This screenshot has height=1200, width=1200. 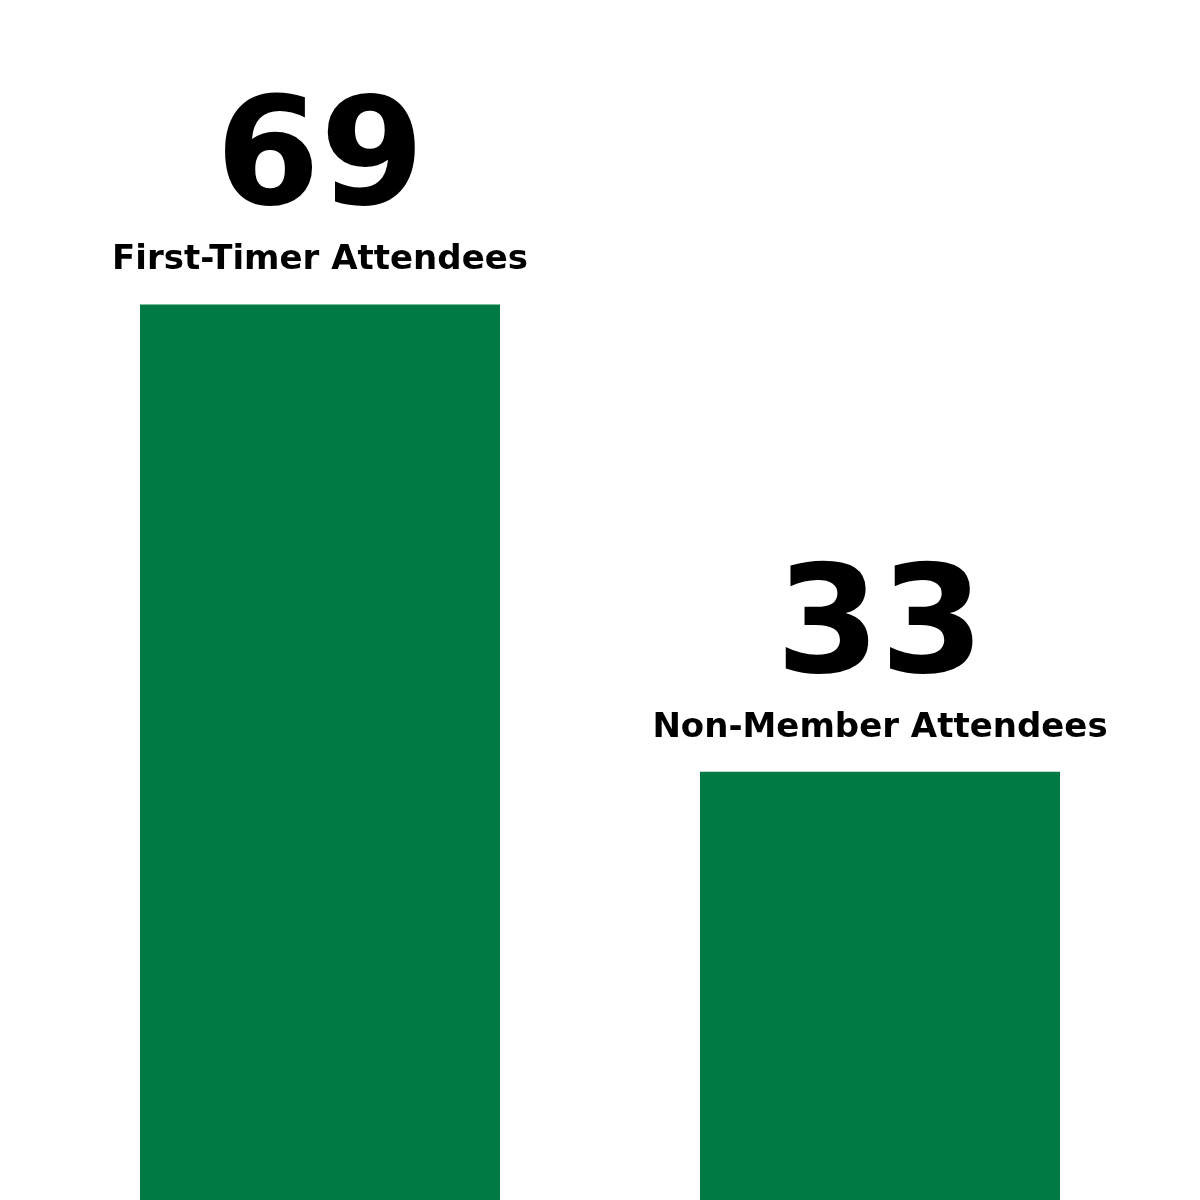 What do you see at coordinates (320, 257) in the screenshot?
I see `x-tick-label: First-Timer Attendees` at bounding box center [320, 257].